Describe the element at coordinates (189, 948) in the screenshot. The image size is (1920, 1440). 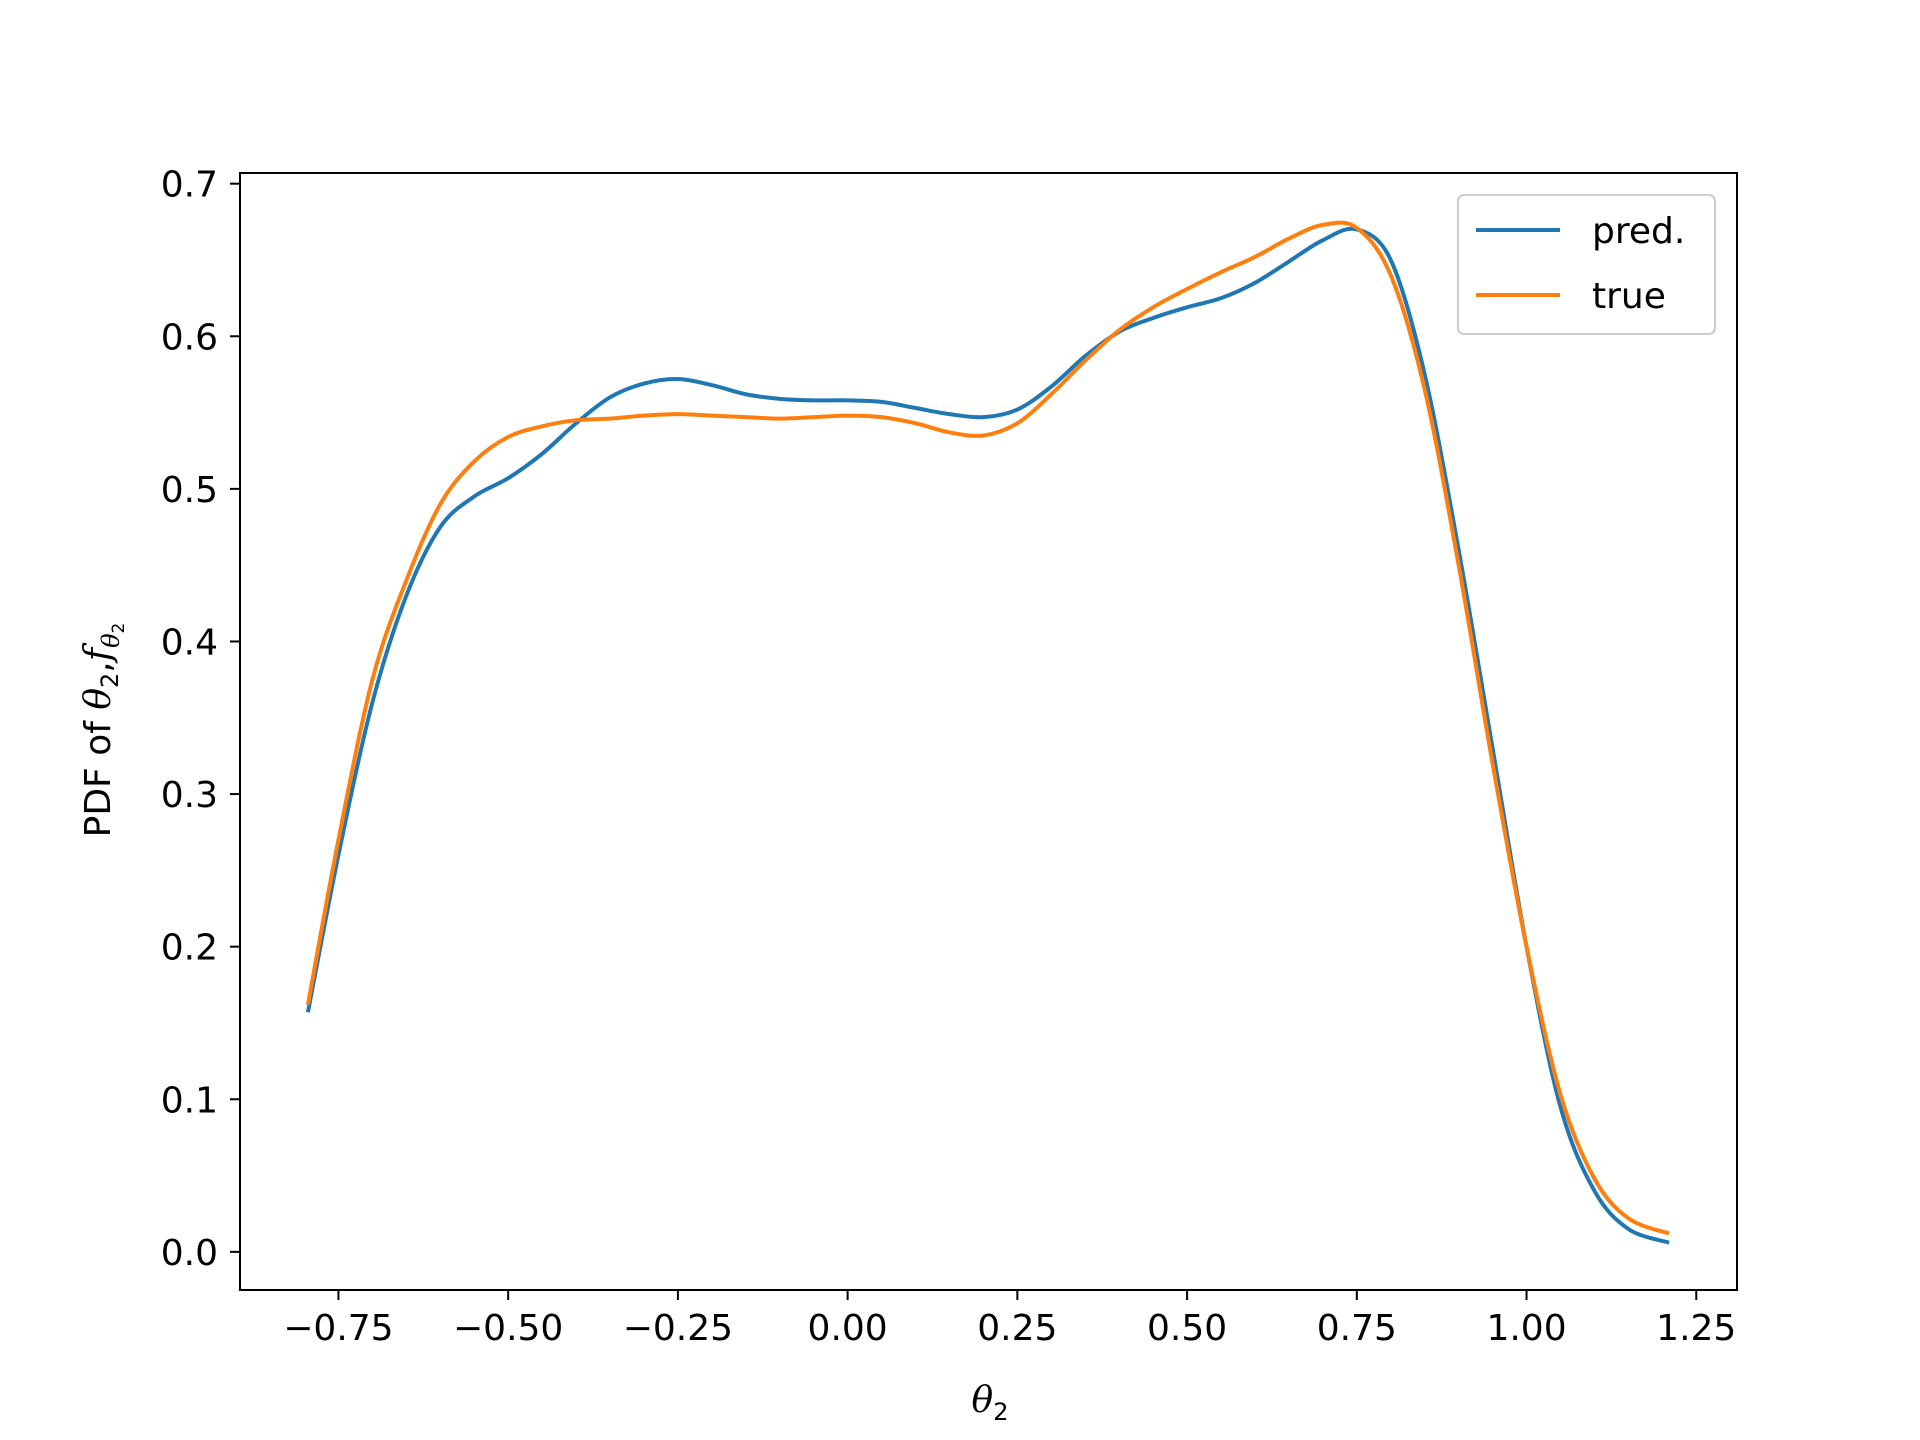
I see `y-tick-label: 0.2` at that location.